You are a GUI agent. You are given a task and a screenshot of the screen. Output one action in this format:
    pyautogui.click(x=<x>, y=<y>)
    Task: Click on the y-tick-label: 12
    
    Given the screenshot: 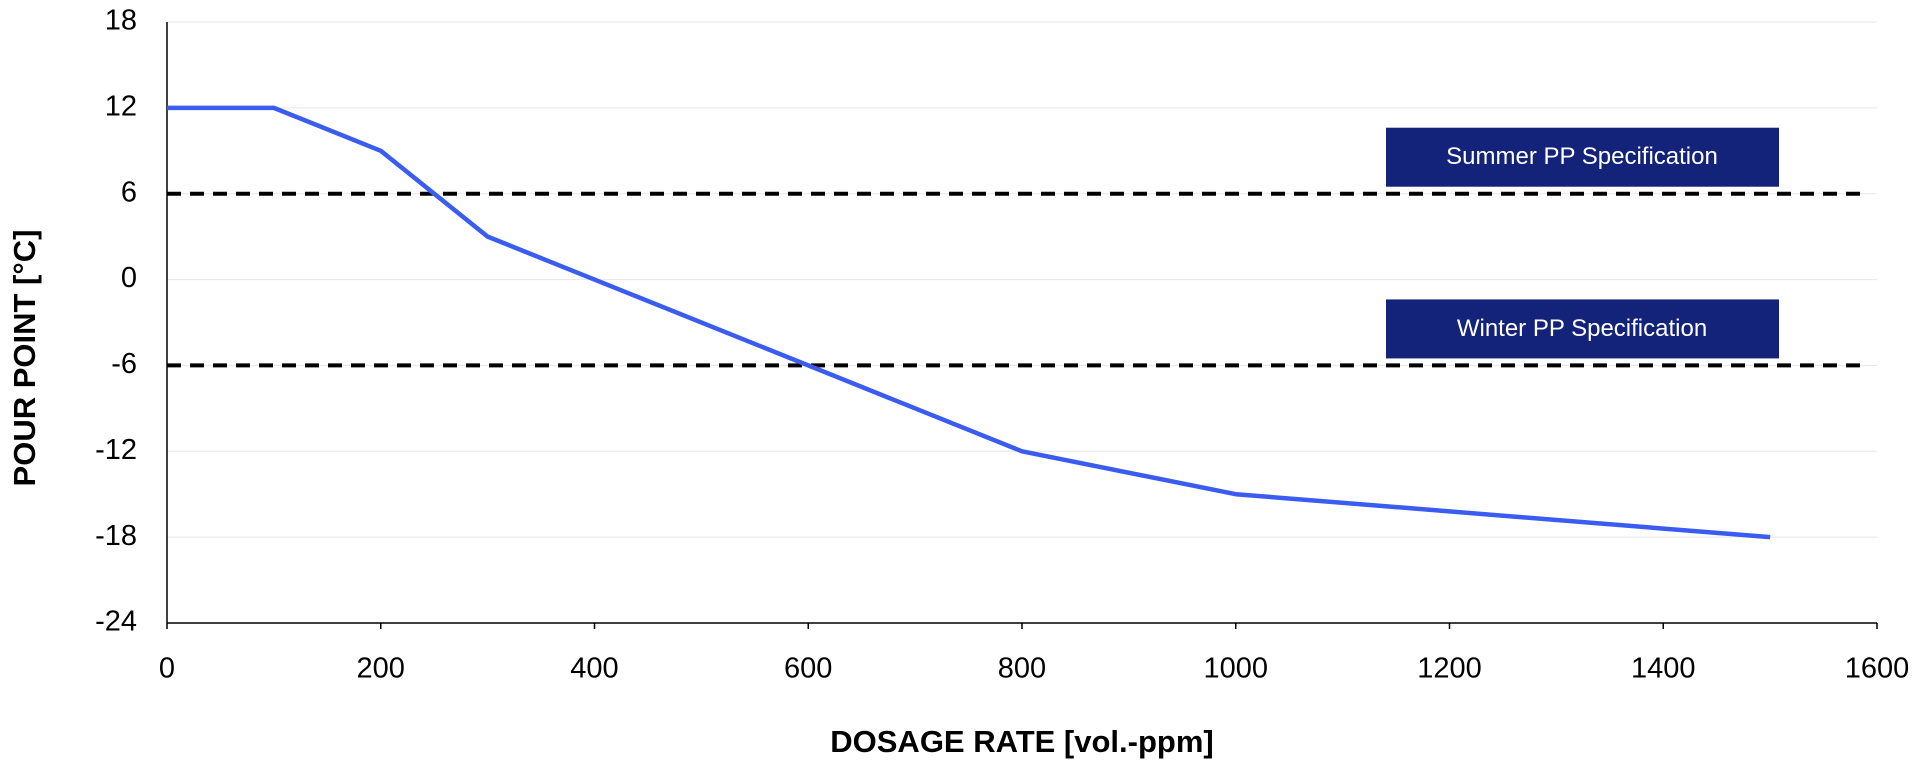 What is the action you would take?
    pyautogui.click(x=121, y=107)
    